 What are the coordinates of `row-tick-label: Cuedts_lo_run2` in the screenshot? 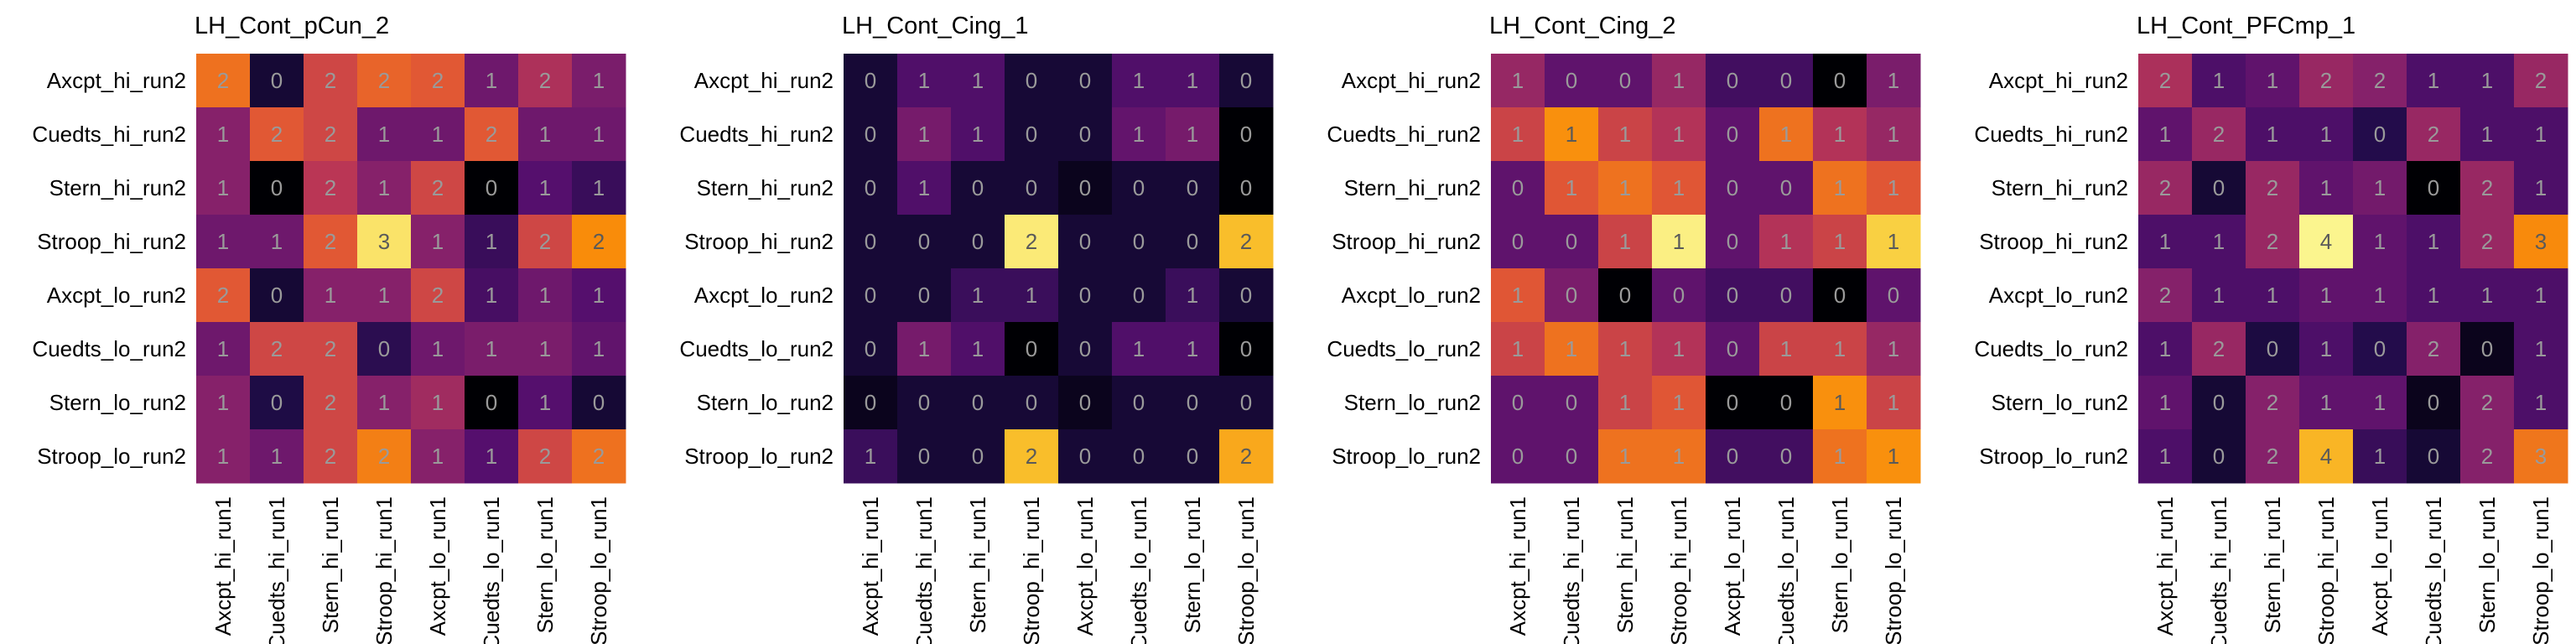 It's located at (2051, 348).